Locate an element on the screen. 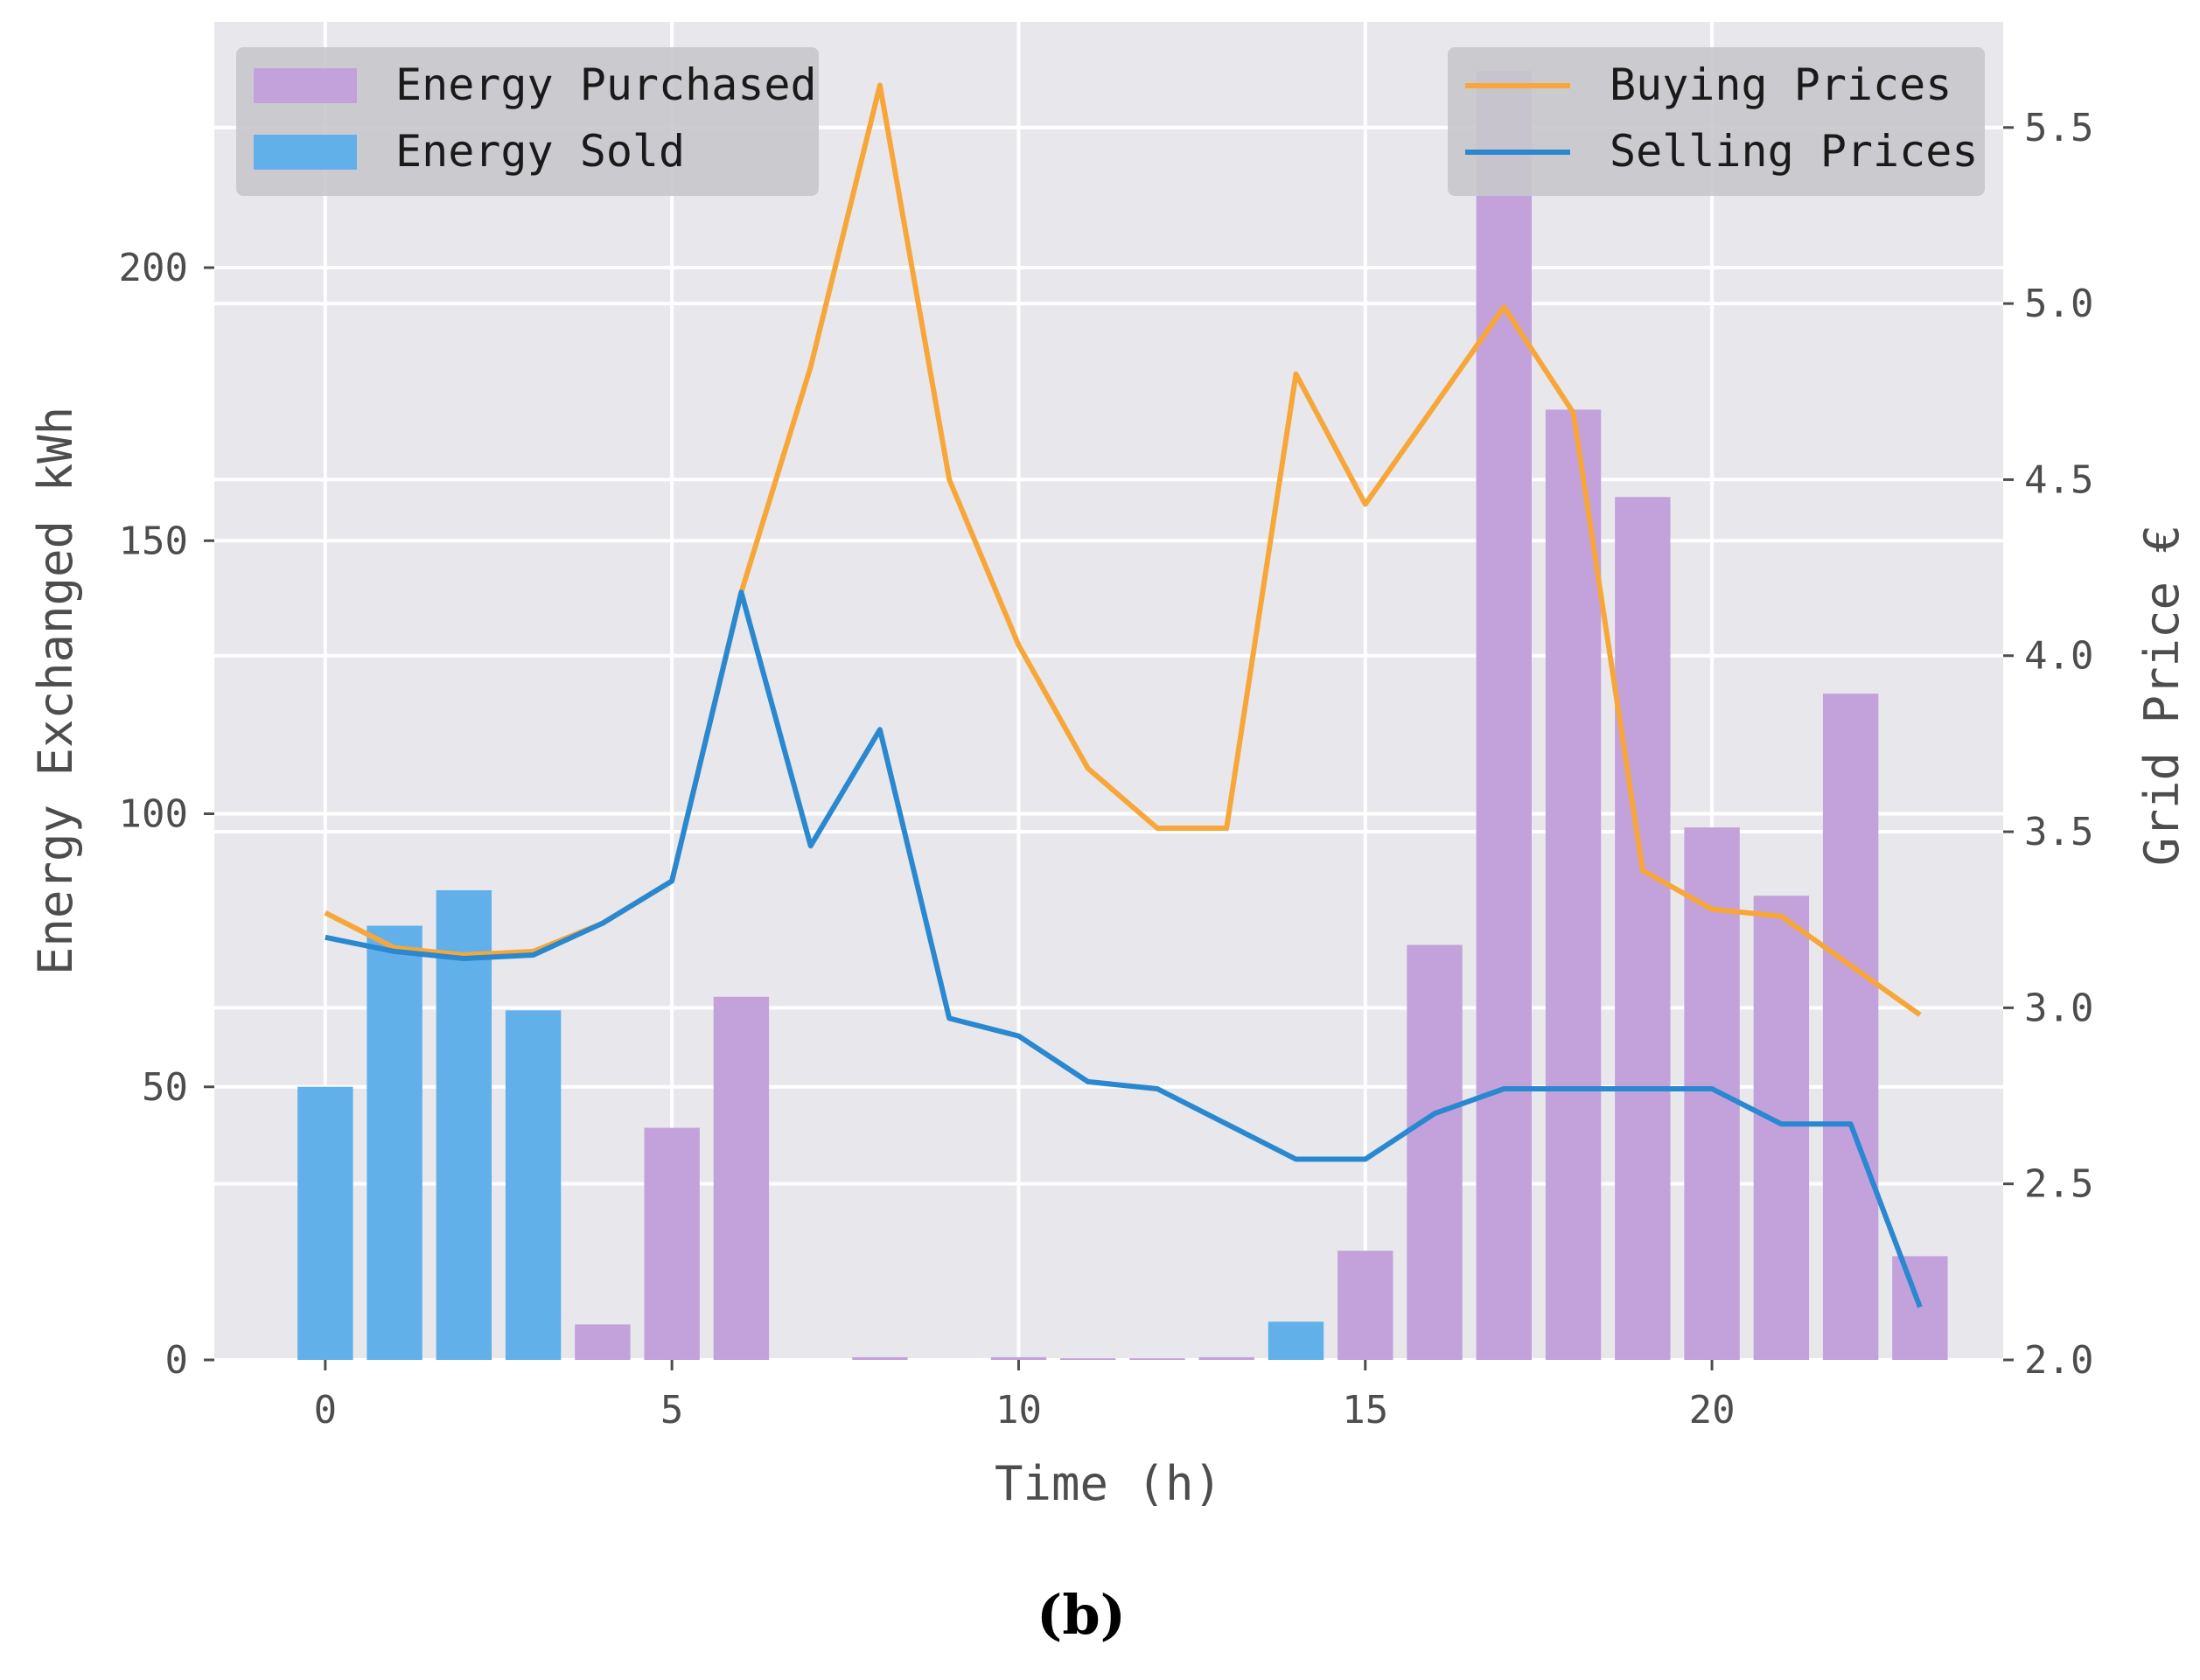 This screenshot has height=1680, width=2200. legend-energy-box is located at coordinates (527, 121).